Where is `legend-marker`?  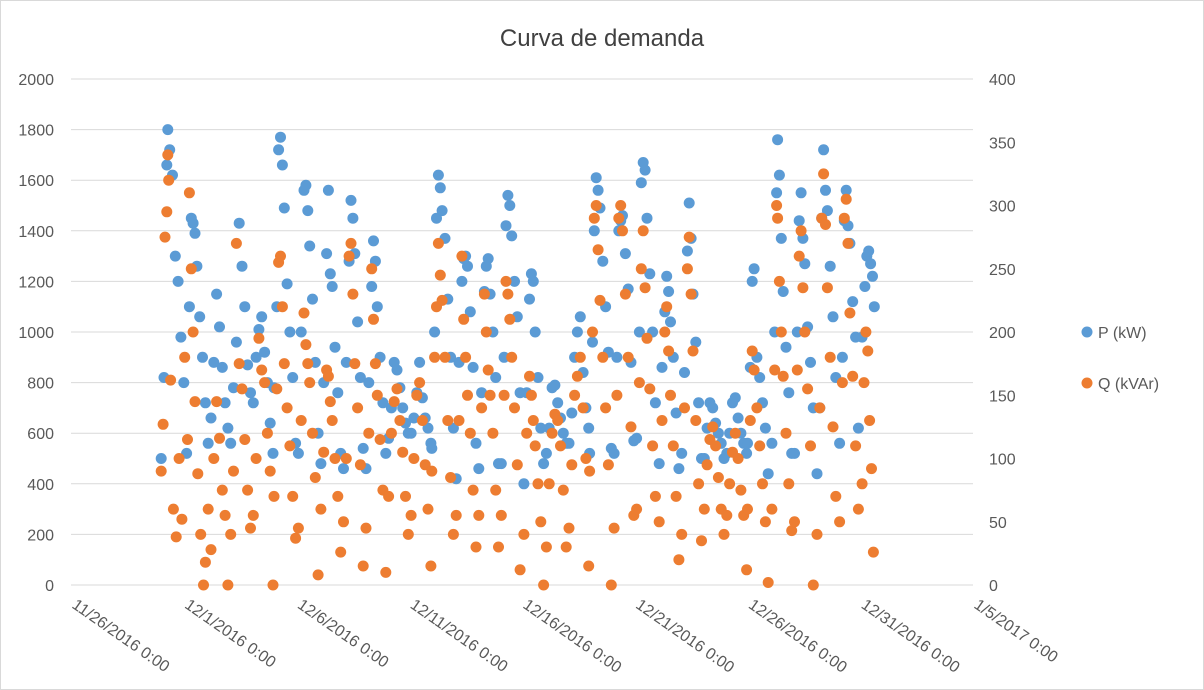
legend-marker is located at coordinates (1087, 332).